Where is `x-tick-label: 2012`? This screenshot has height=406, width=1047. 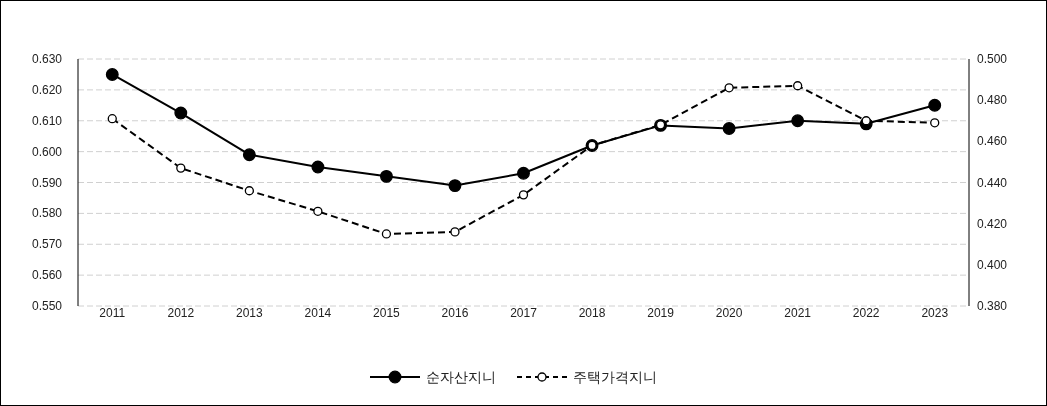
x-tick-label: 2012 is located at coordinates (181, 313).